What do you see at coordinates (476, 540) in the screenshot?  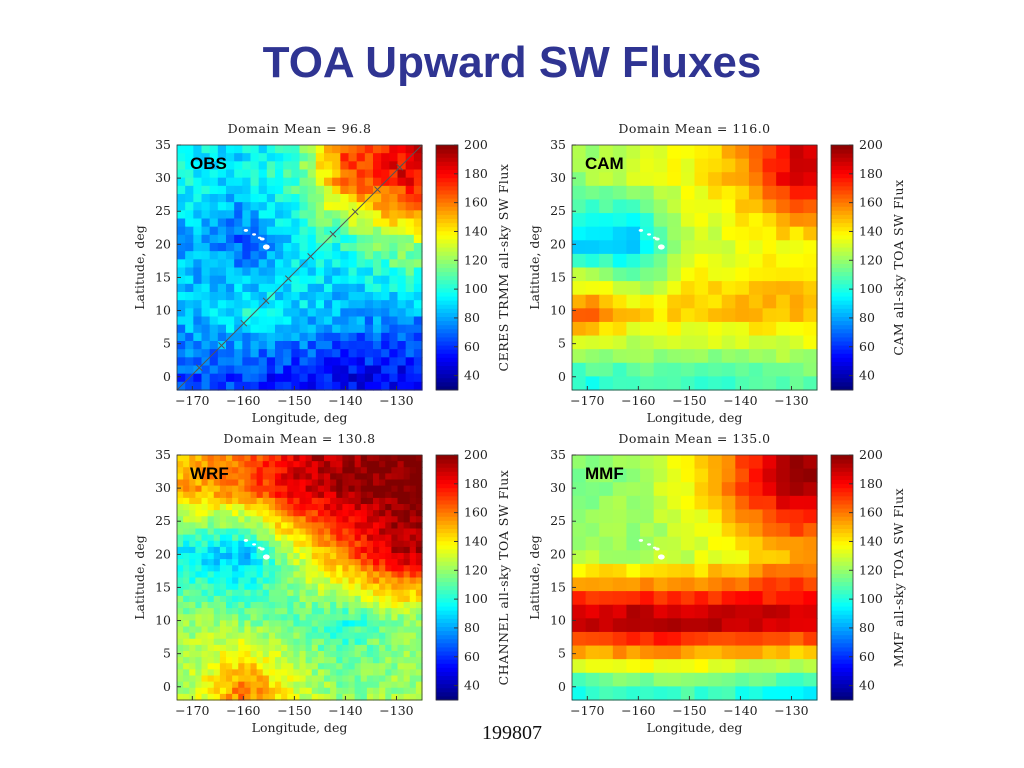 I see `colorbar-tick-label: 140` at bounding box center [476, 540].